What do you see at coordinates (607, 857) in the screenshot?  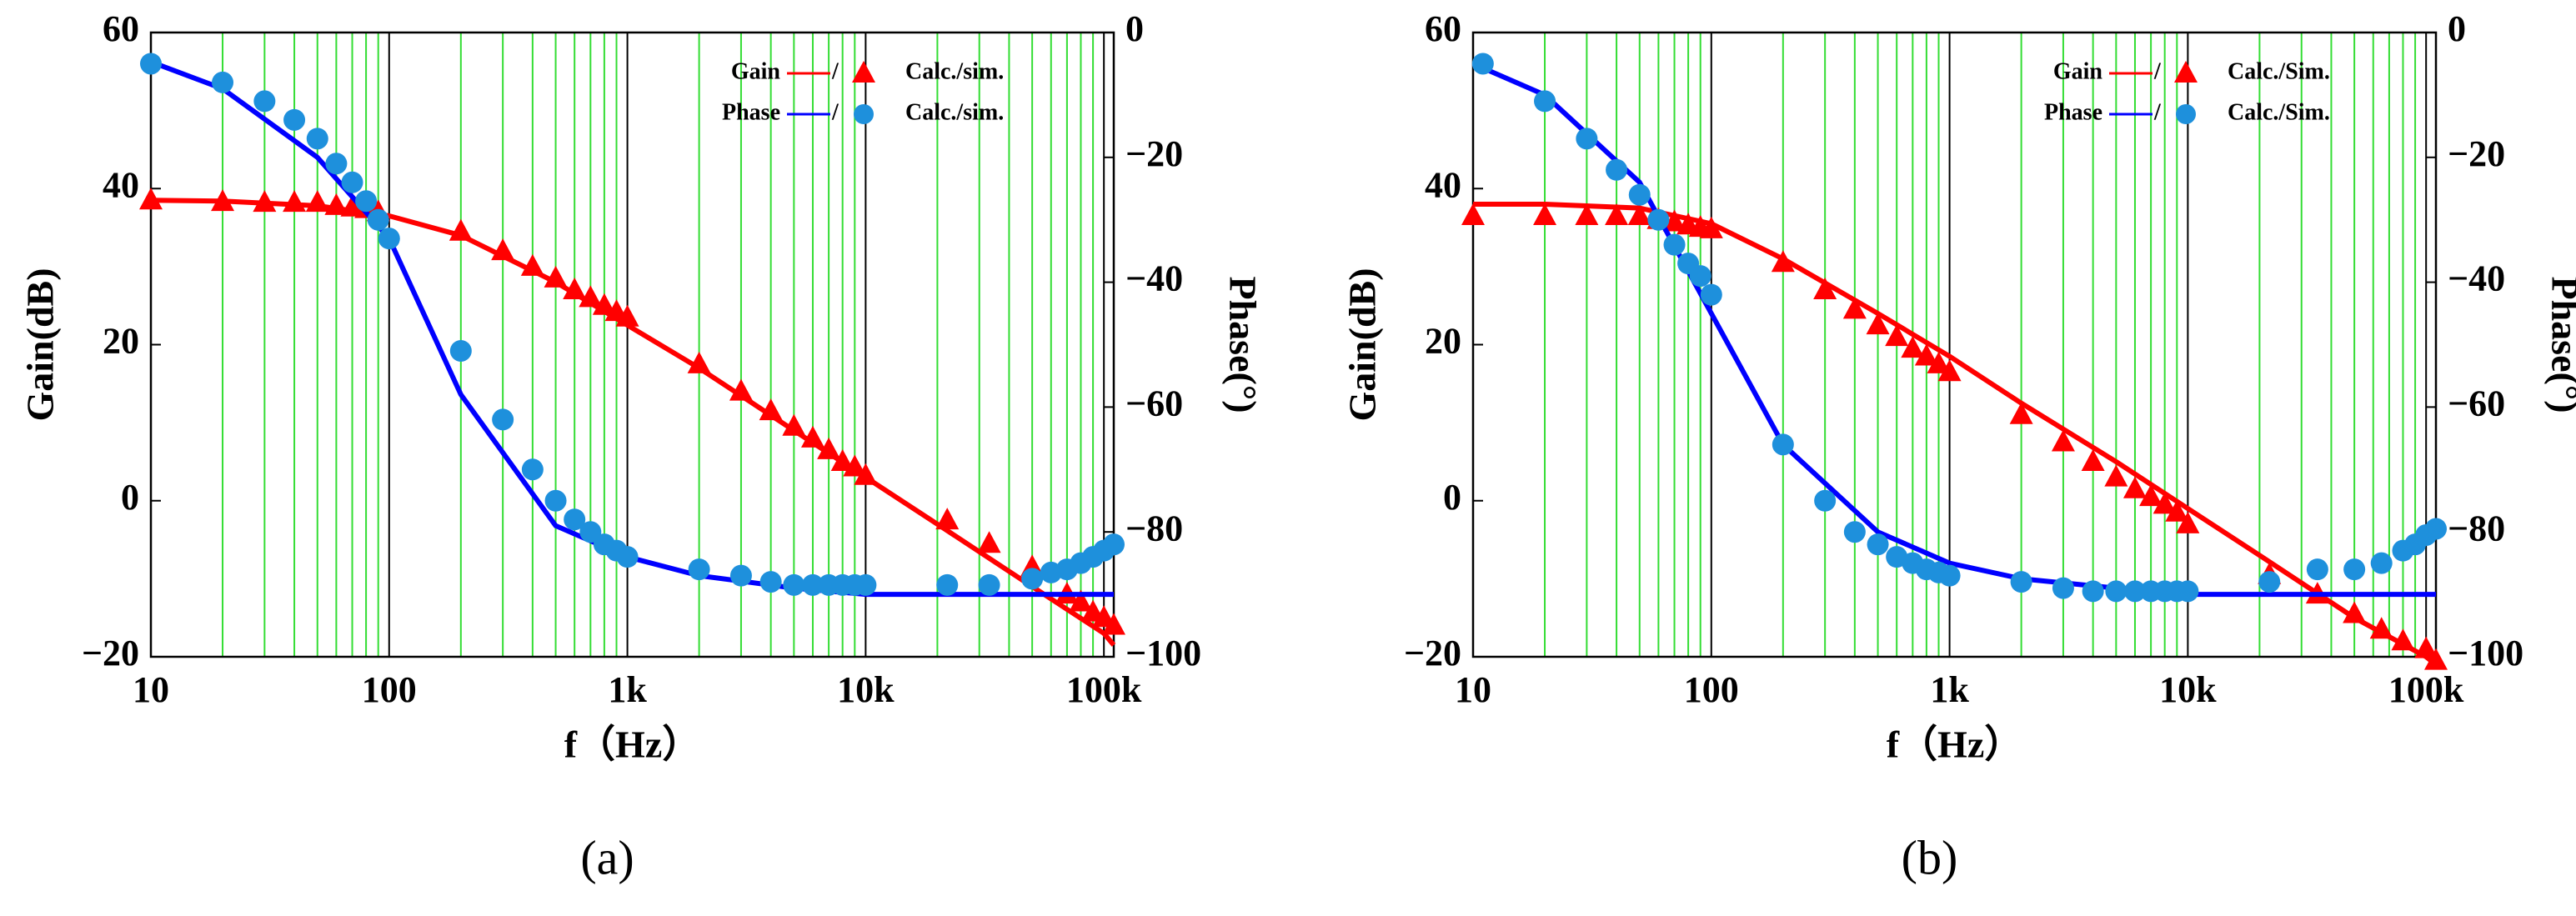 I see `caption: (a)` at bounding box center [607, 857].